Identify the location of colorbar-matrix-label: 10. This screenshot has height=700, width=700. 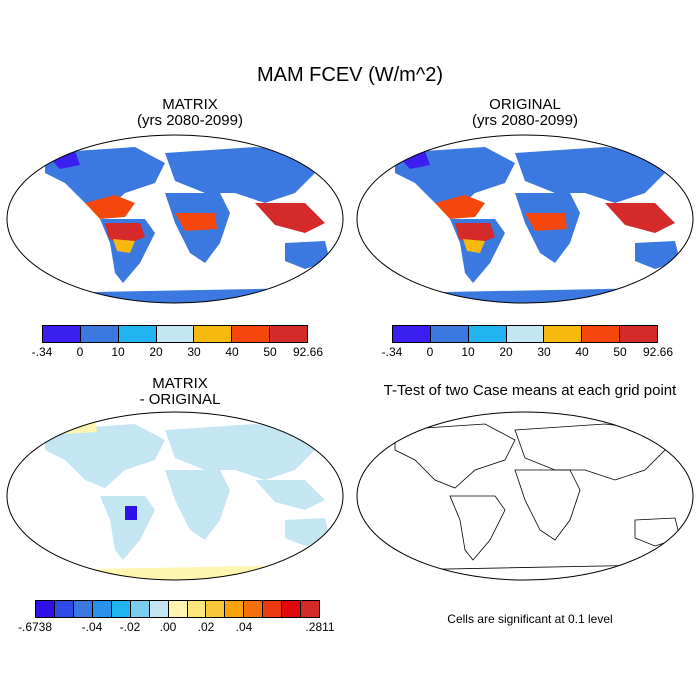
(118, 352).